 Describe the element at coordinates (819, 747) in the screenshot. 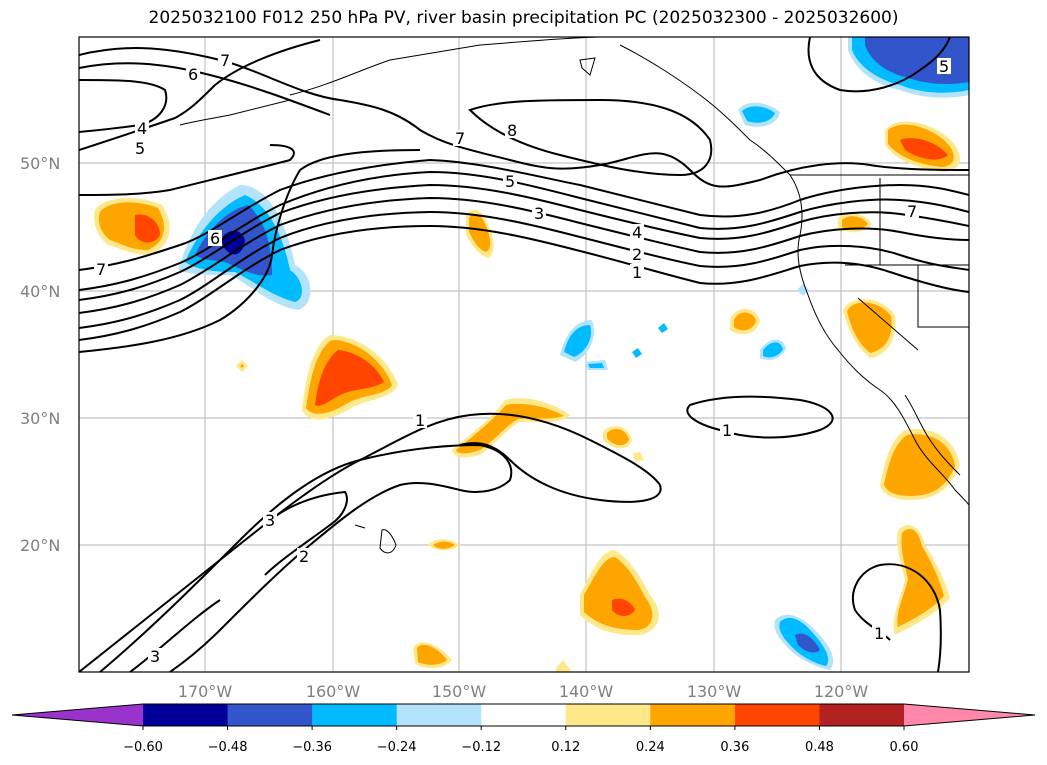

I see `colorbar-tick-label: 0.48` at that location.